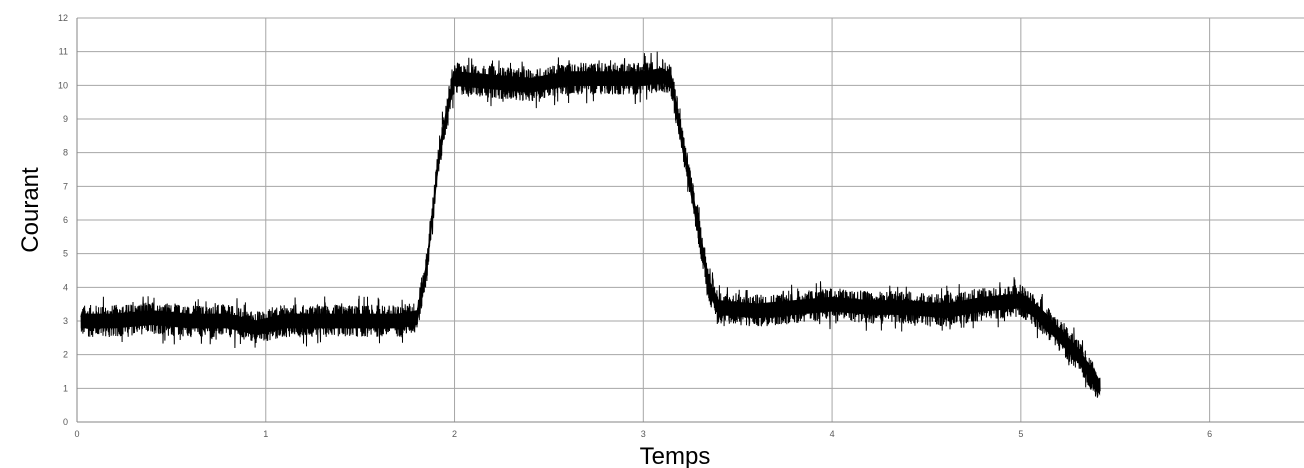 The image size is (1304, 468). Describe the element at coordinates (1209, 434) in the screenshot. I see `x-tick-label: 6` at that location.